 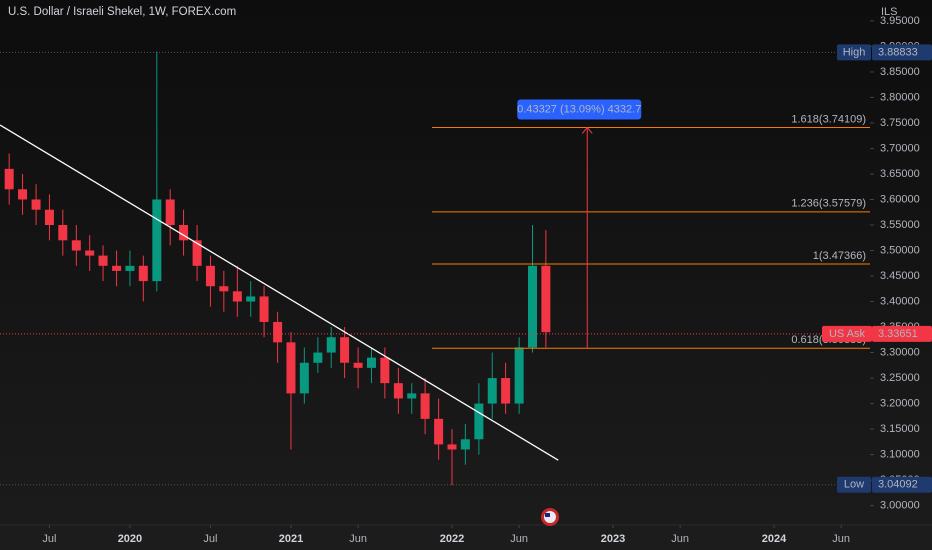 What do you see at coordinates (900, 174) in the screenshot?
I see `y-tick-label: 3.65000` at bounding box center [900, 174].